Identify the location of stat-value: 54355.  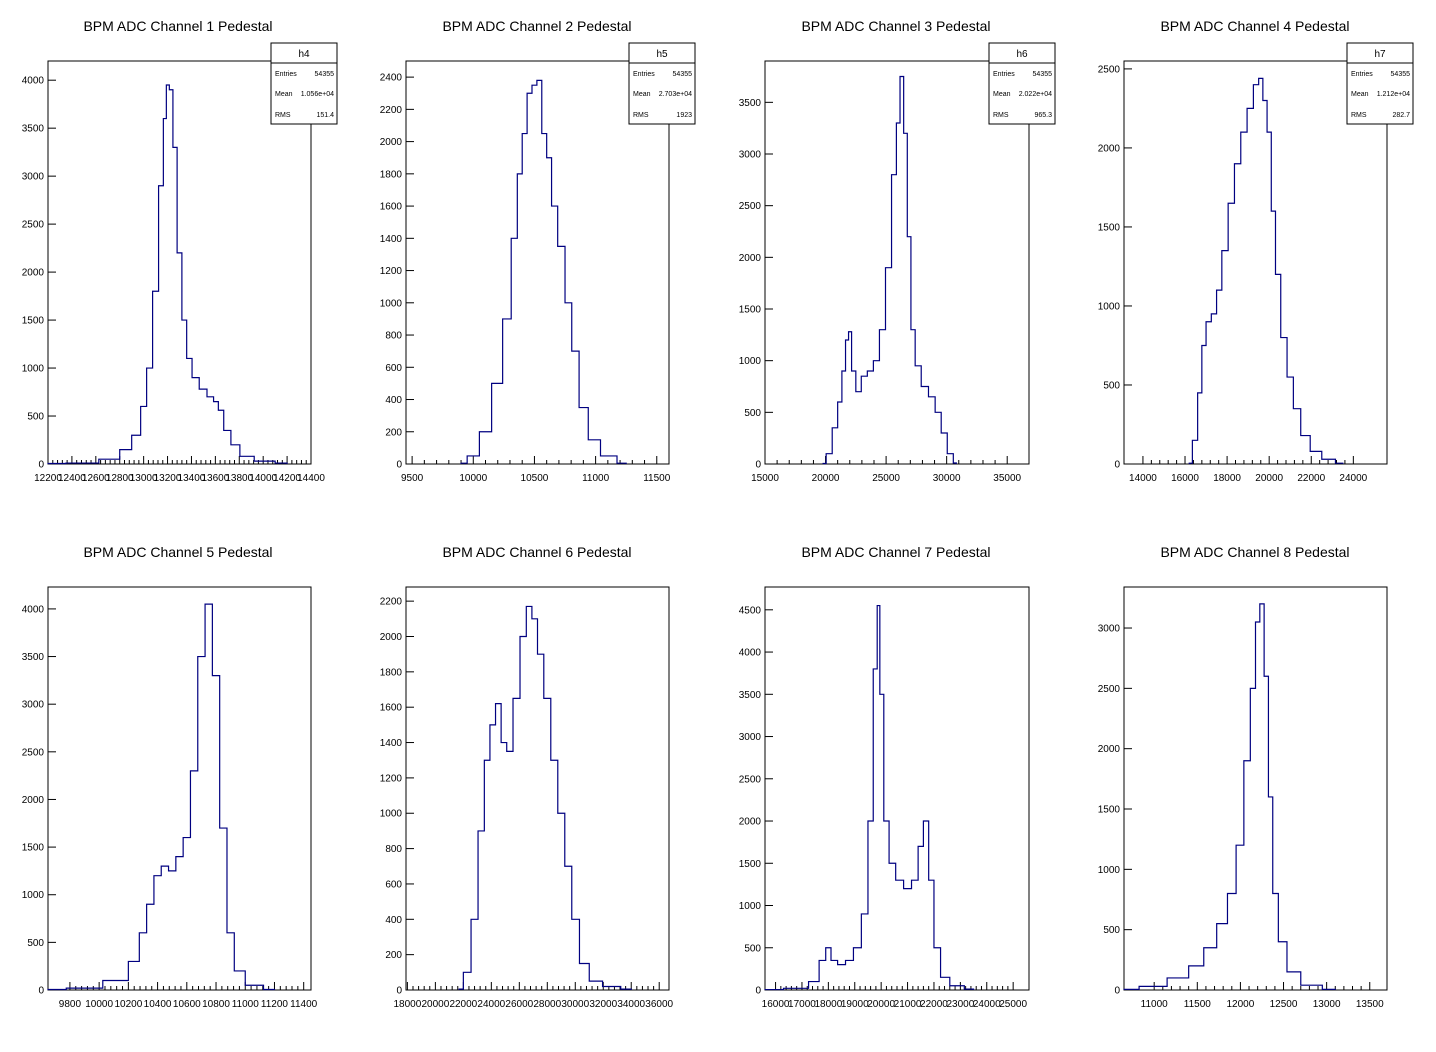
(1401, 74).